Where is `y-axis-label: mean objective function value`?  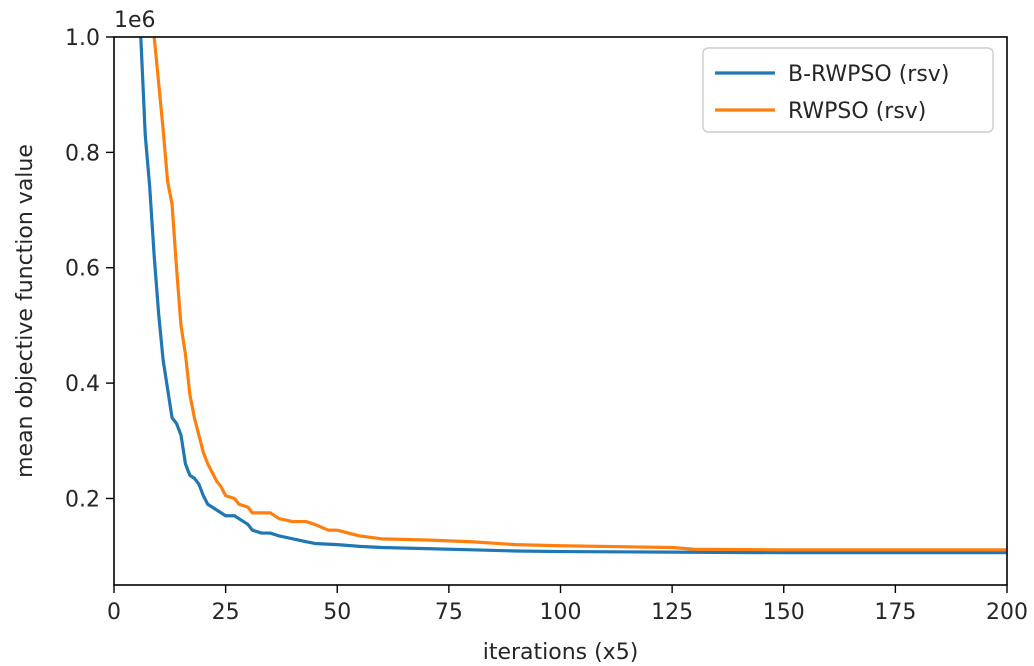 y-axis-label: mean objective function value is located at coordinates (25, 311).